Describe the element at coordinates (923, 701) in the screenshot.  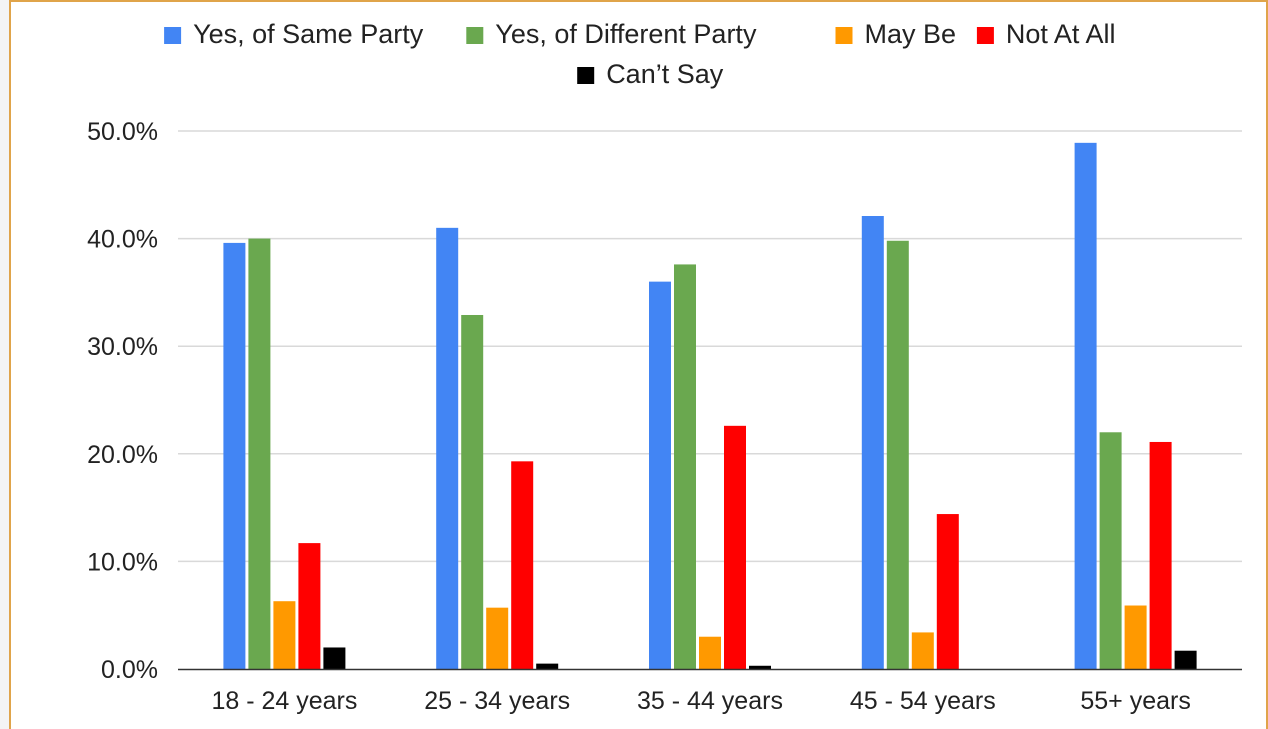
I see `x-tick-label: 45 - 54 years` at that location.